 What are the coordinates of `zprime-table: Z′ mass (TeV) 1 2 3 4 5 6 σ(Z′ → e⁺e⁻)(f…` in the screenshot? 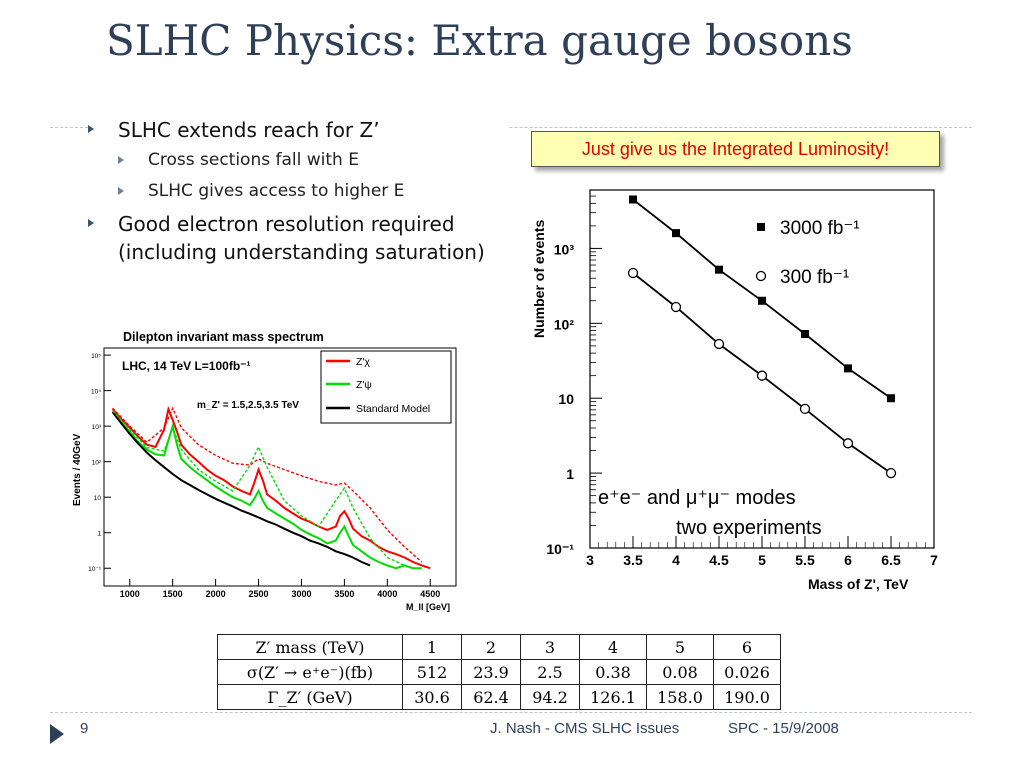 It's located at (499, 672).